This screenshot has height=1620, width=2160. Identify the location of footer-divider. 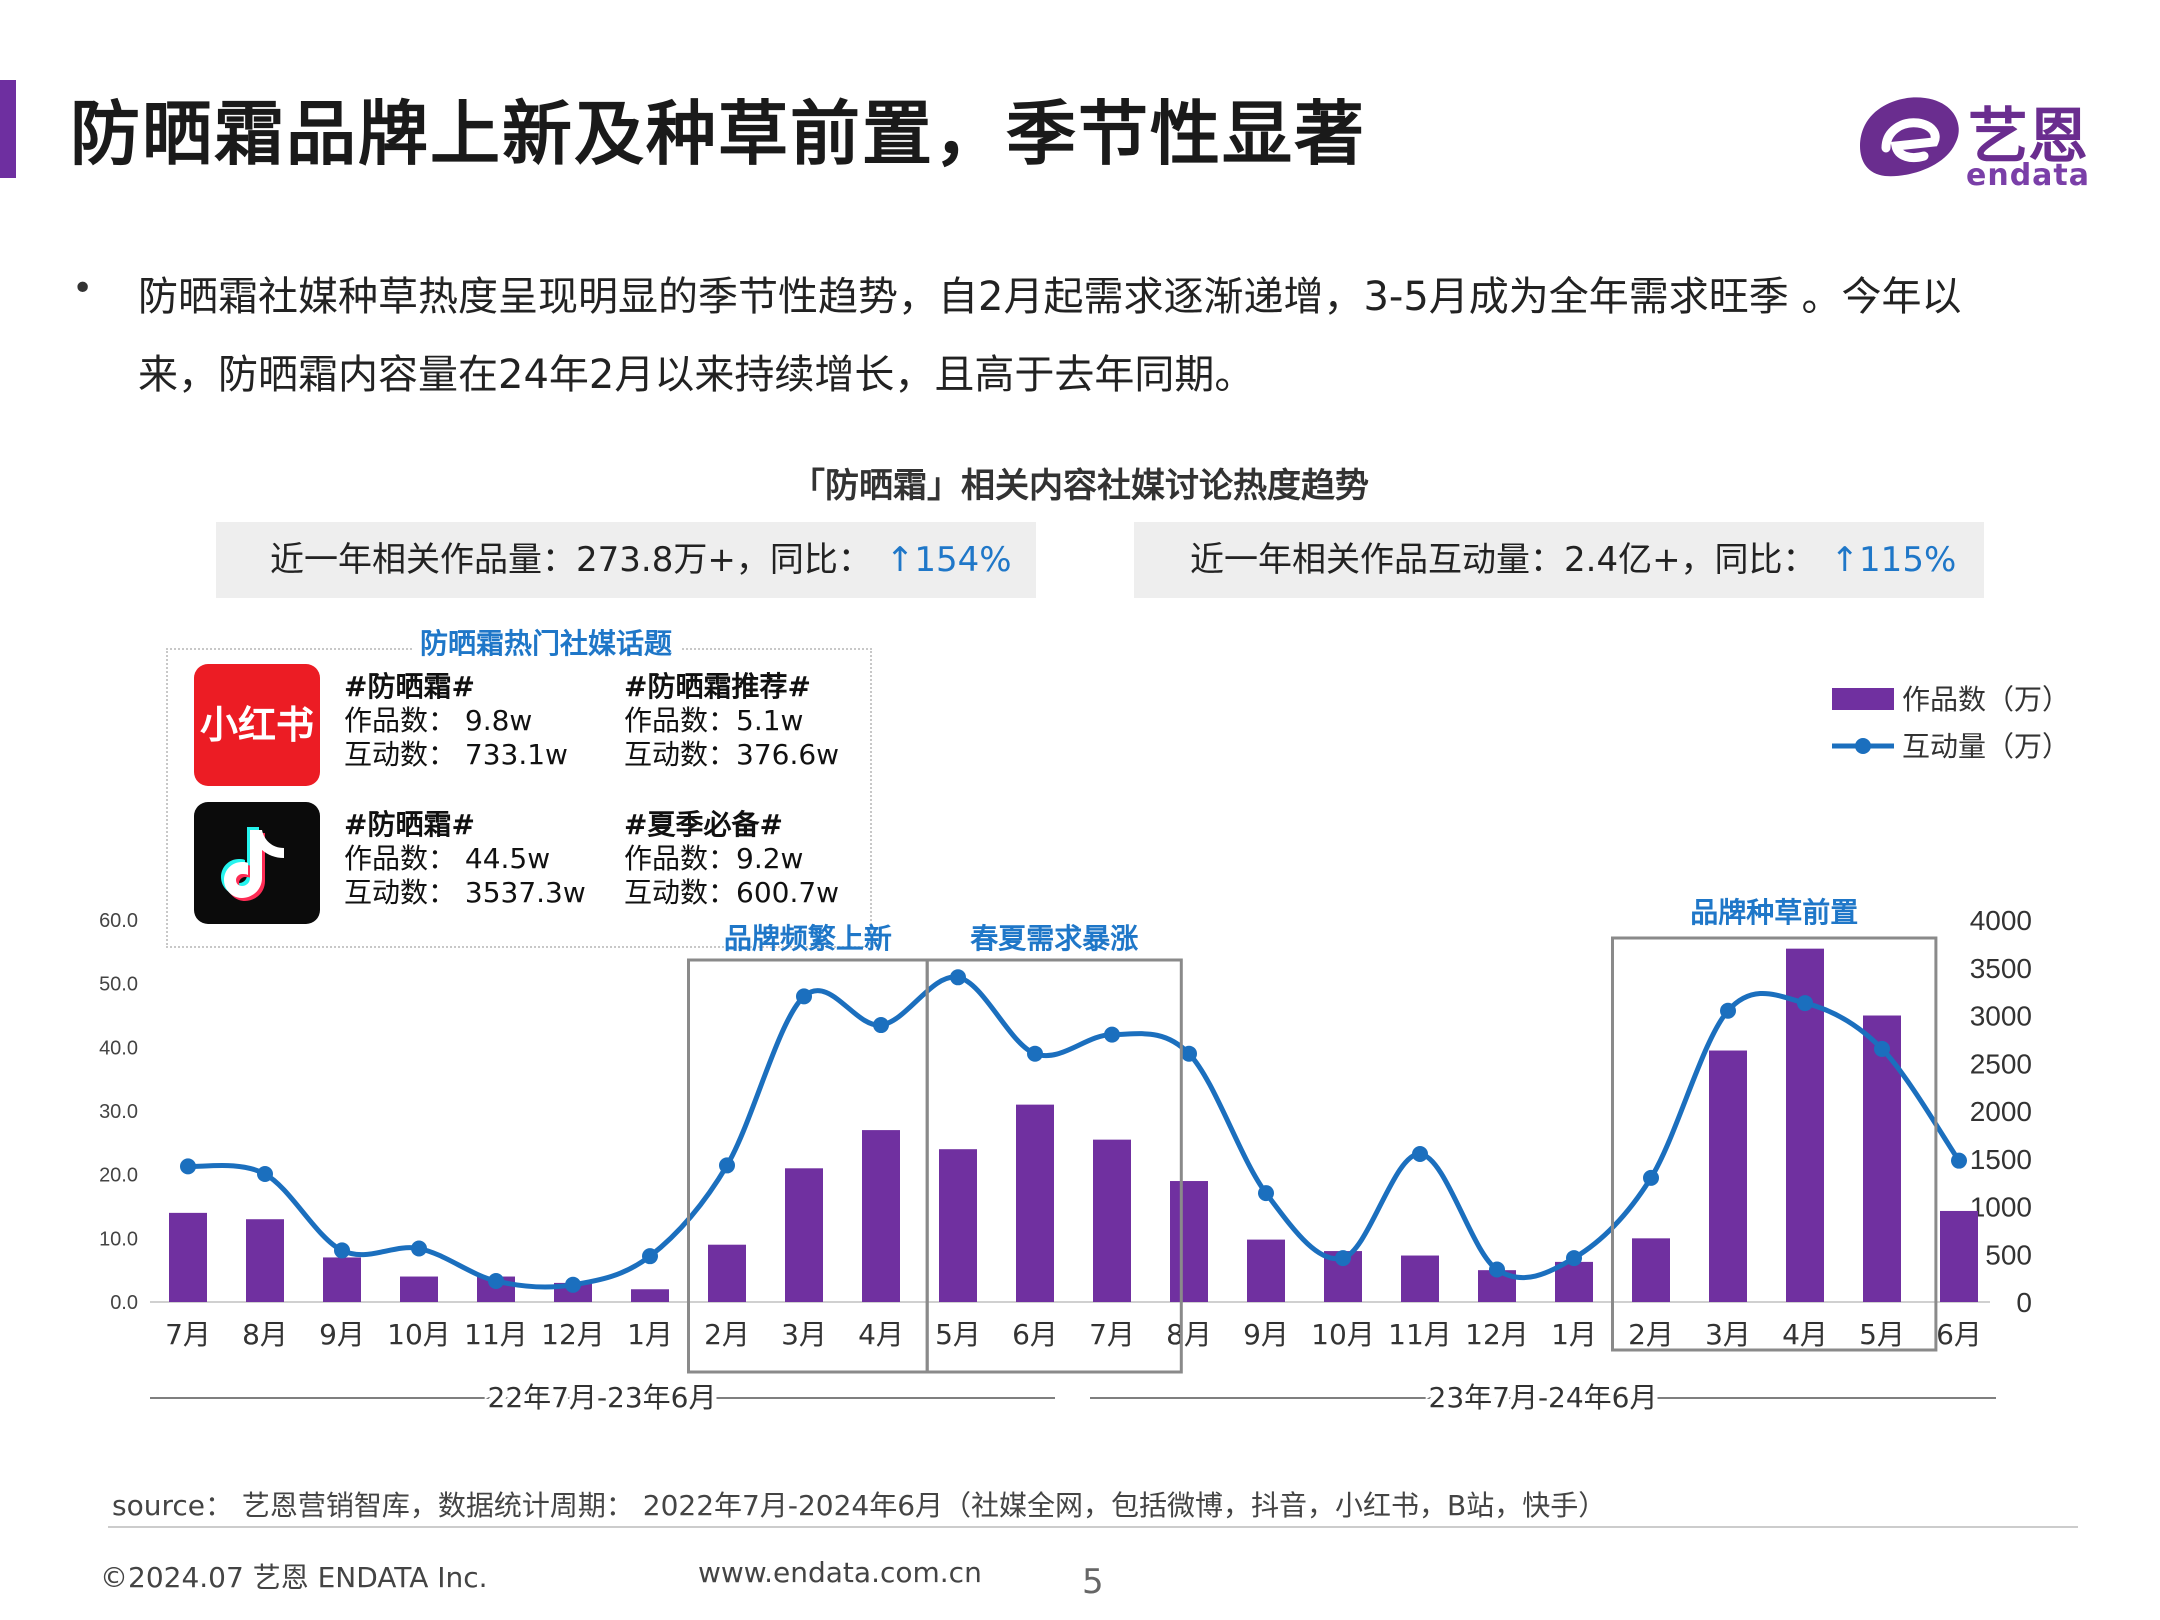
(1093, 1527).